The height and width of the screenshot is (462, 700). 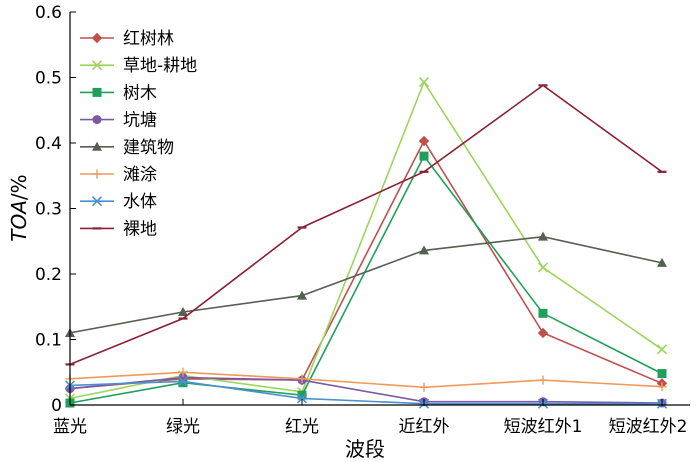 I want to click on y-tick-label: 0.3, so click(x=48, y=210).